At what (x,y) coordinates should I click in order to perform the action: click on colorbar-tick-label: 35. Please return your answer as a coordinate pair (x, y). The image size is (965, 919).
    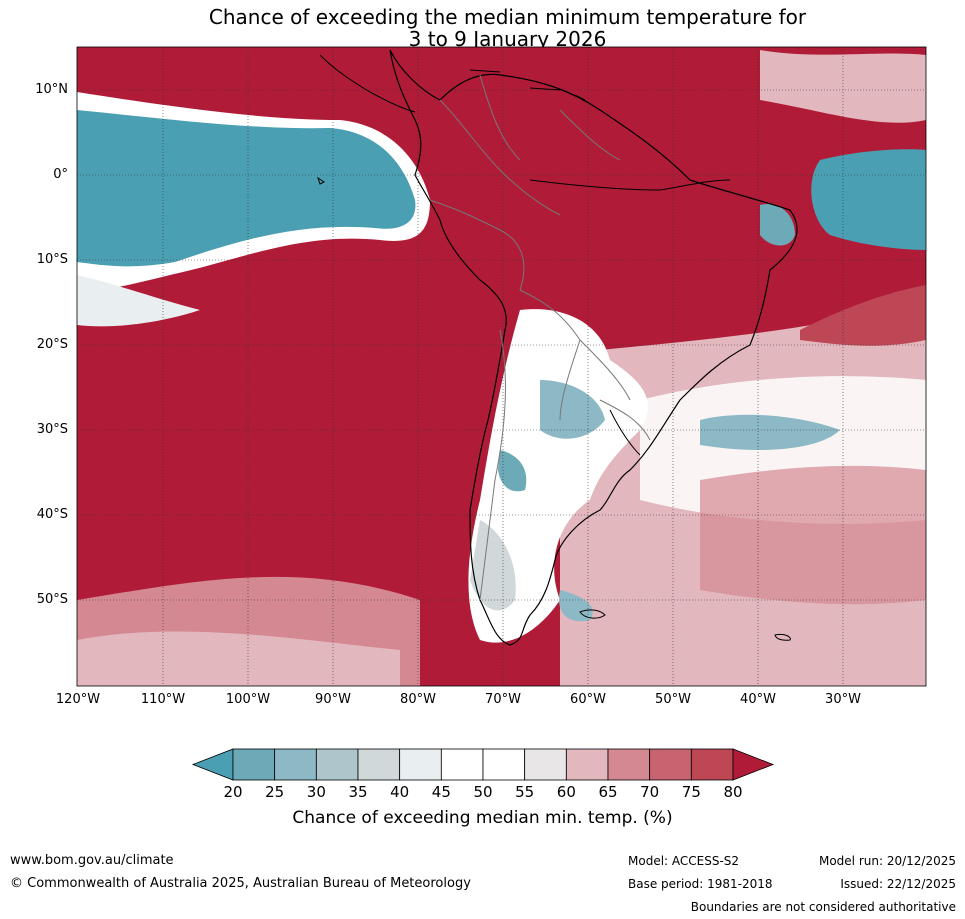
    Looking at the image, I should click on (358, 792).